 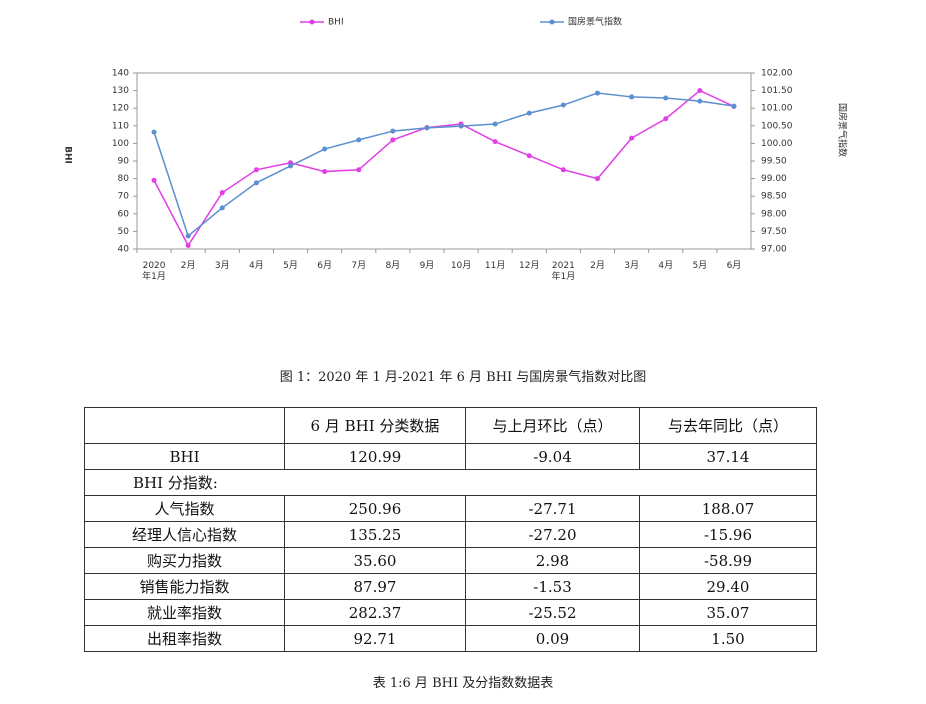 I want to click on table-cell: BHI 分指数:, so click(x=450, y=482).